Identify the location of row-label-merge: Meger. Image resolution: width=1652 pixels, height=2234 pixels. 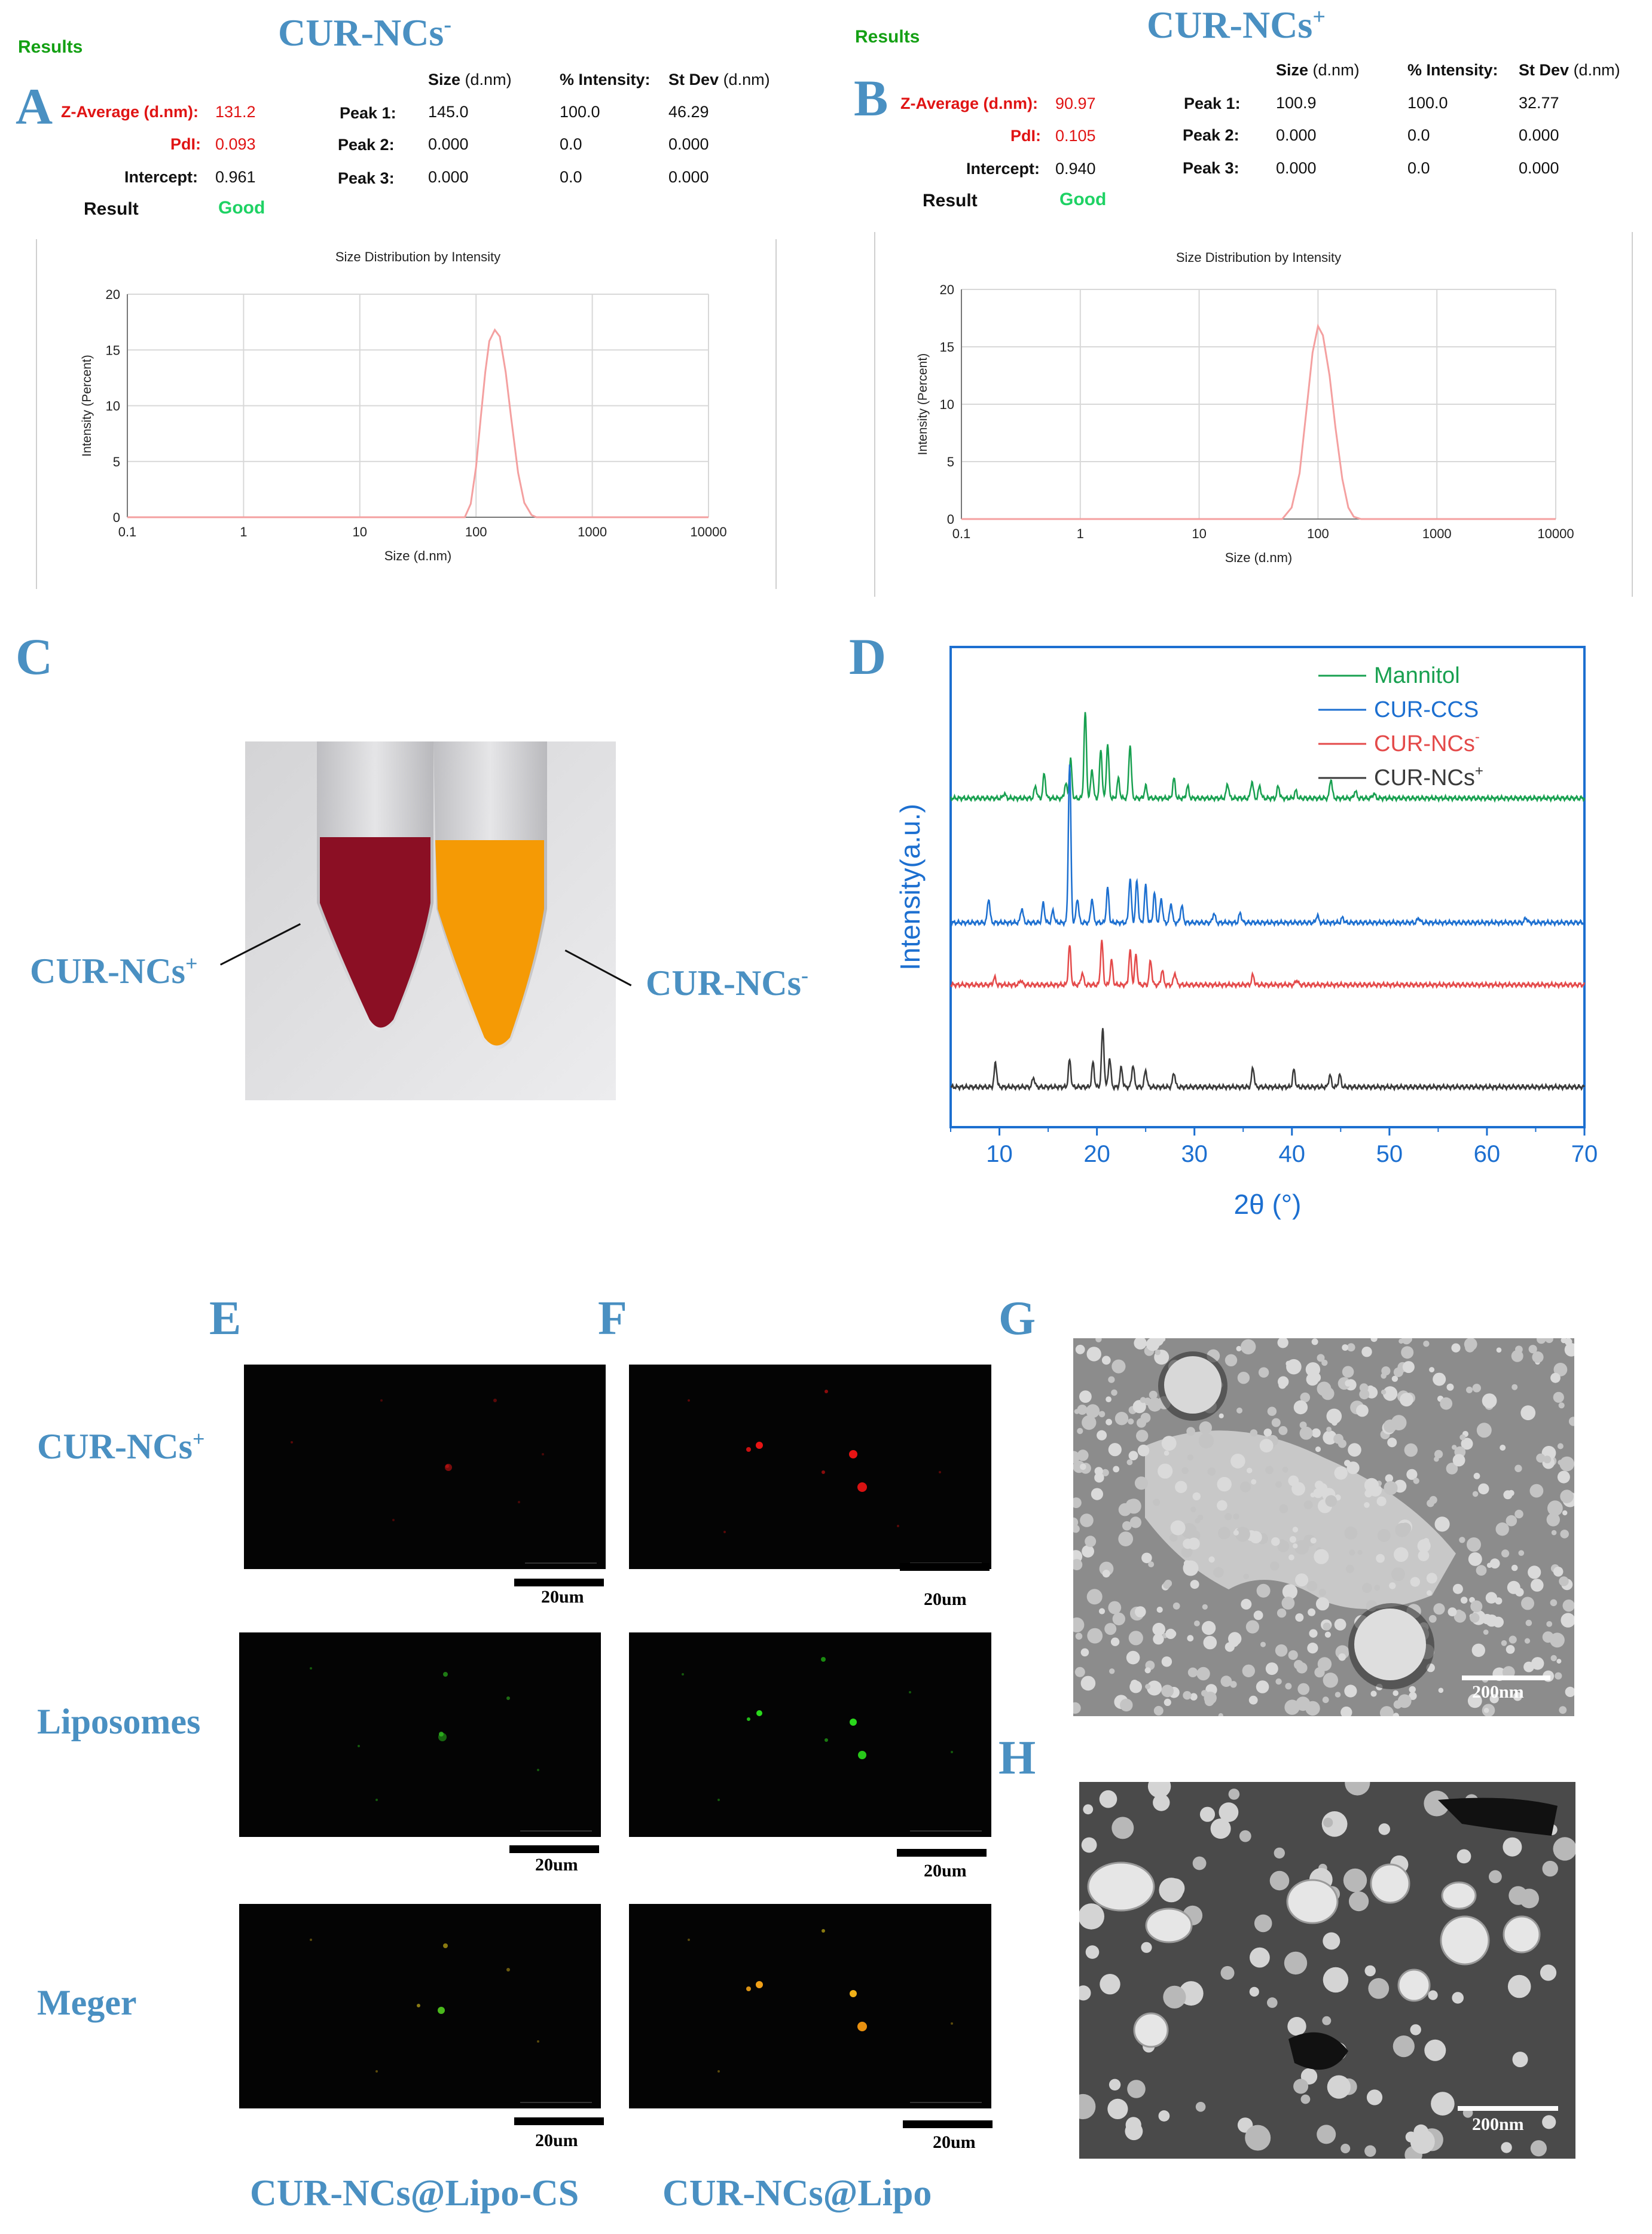
(87, 2002).